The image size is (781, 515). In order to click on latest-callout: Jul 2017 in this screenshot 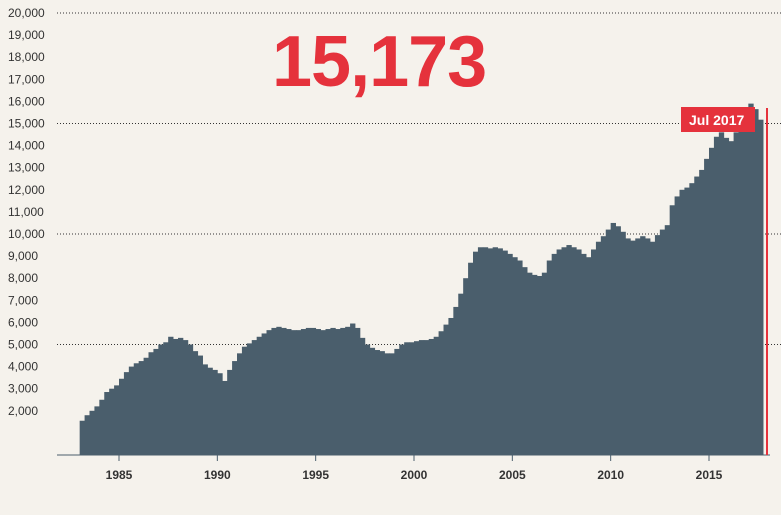, I will do `click(724, 281)`.